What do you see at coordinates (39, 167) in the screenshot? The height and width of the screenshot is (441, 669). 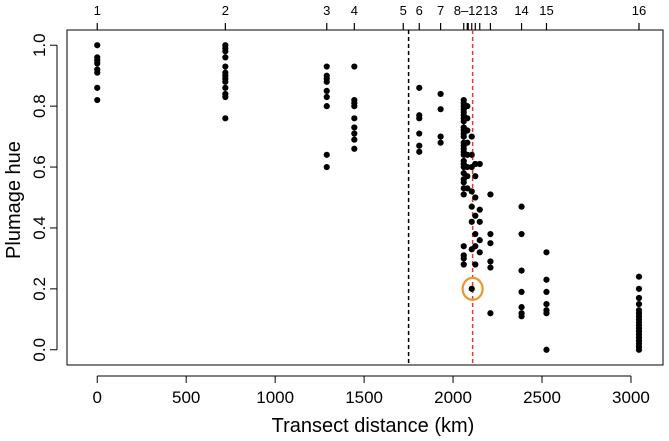 I see `y-tick-label: 0.6` at bounding box center [39, 167].